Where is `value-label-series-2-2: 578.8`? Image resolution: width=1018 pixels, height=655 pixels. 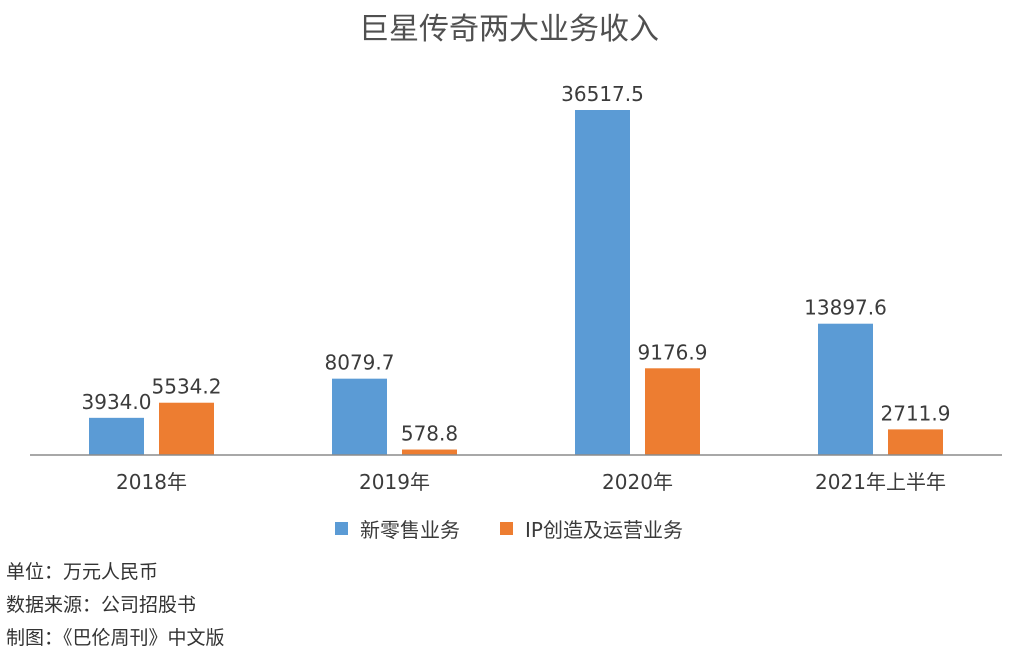 value-label-series-2-2: 578.8 is located at coordinates (429, 434).